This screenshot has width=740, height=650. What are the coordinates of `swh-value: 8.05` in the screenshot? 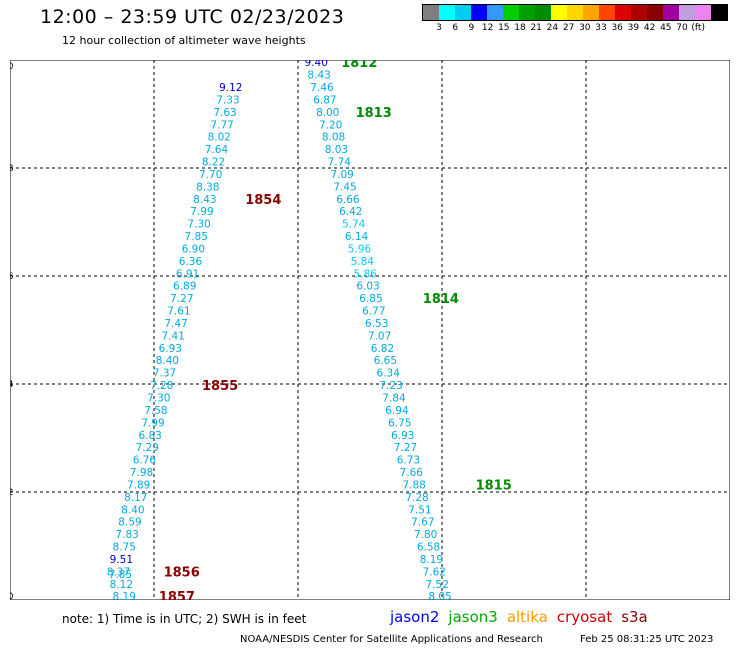 It's located at (439, 595).